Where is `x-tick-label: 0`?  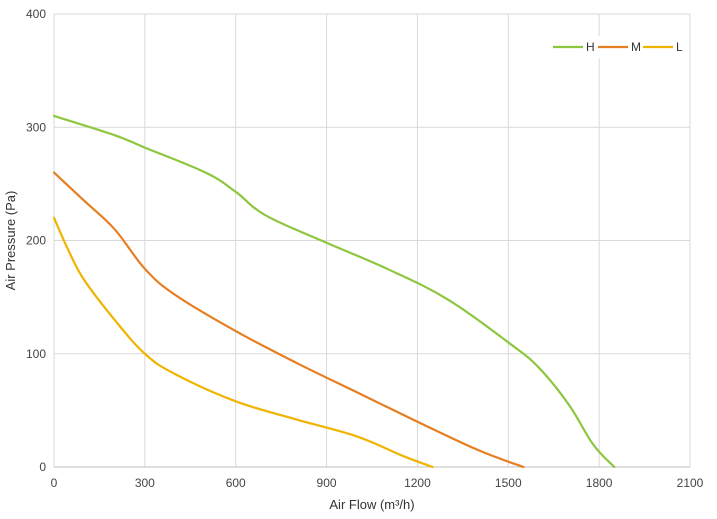
x-tick-label: 0 is located at coordinates (54, 483).